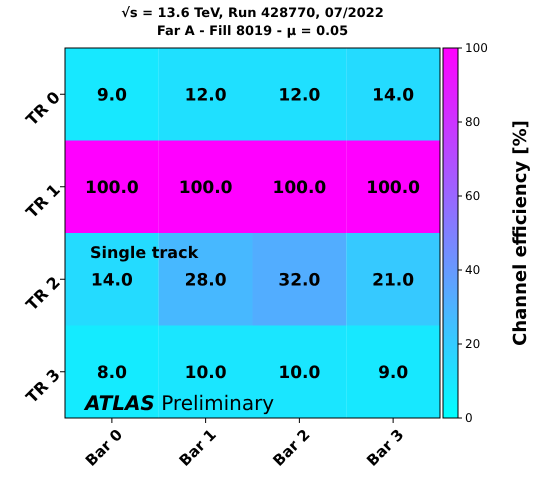 Image resolution: width=539 pixels, height=486 pixels. What do you see at coordinates (104, 448) in the screenshot?
I see `x-tick-label: Bar 0` at bounding box center [104, 448].